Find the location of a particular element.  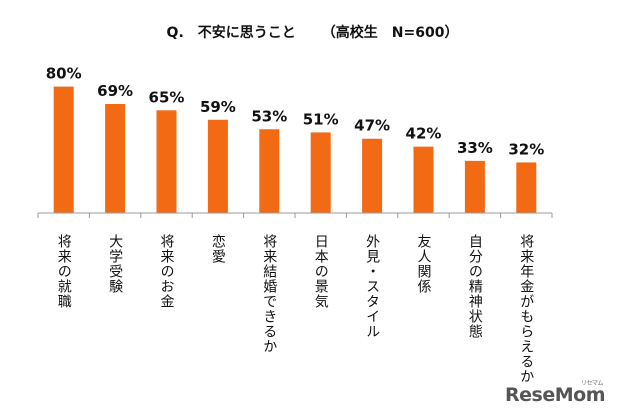

logo-text: ReseMom is located at coordinates (555, 395).